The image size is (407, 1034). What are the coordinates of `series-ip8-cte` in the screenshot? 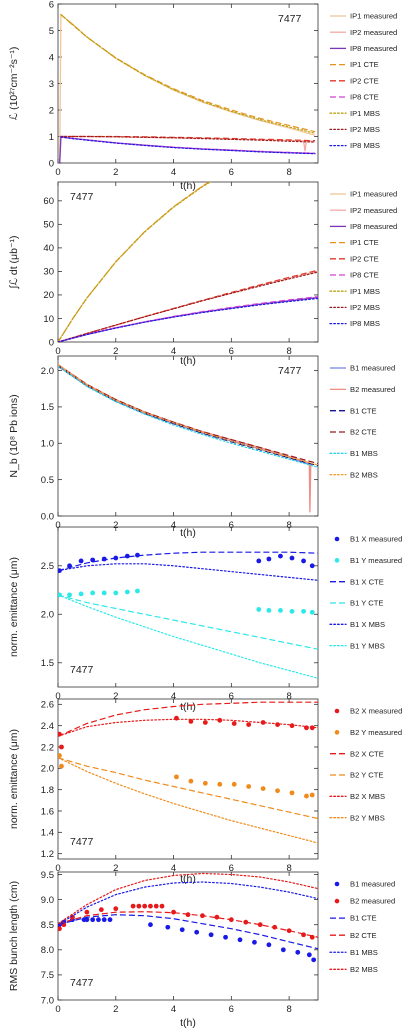 It's located at (188, 319).